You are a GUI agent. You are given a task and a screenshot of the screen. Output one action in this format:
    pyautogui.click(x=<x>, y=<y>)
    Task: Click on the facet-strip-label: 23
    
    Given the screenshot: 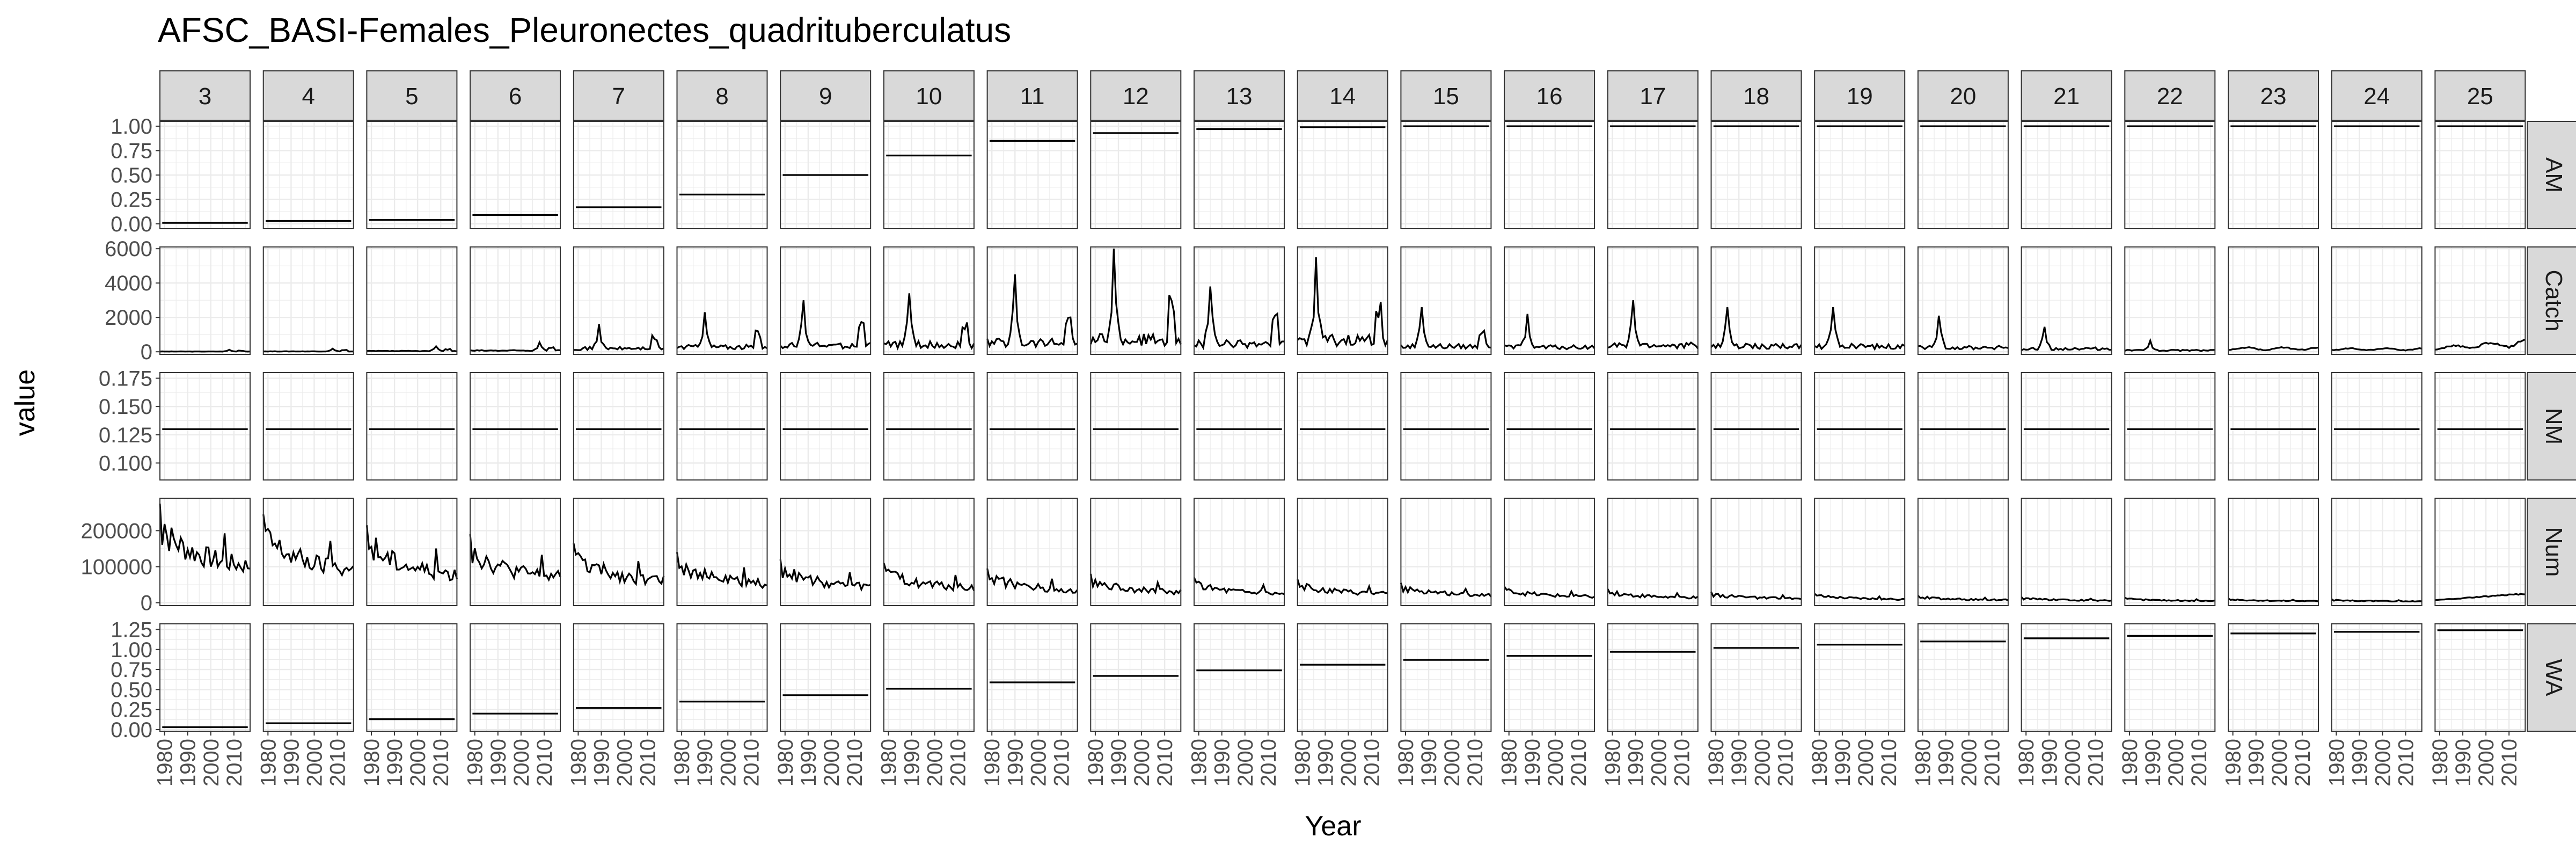 What is the action you would take?
    pyautogui.click(x=2273, y=96)
    